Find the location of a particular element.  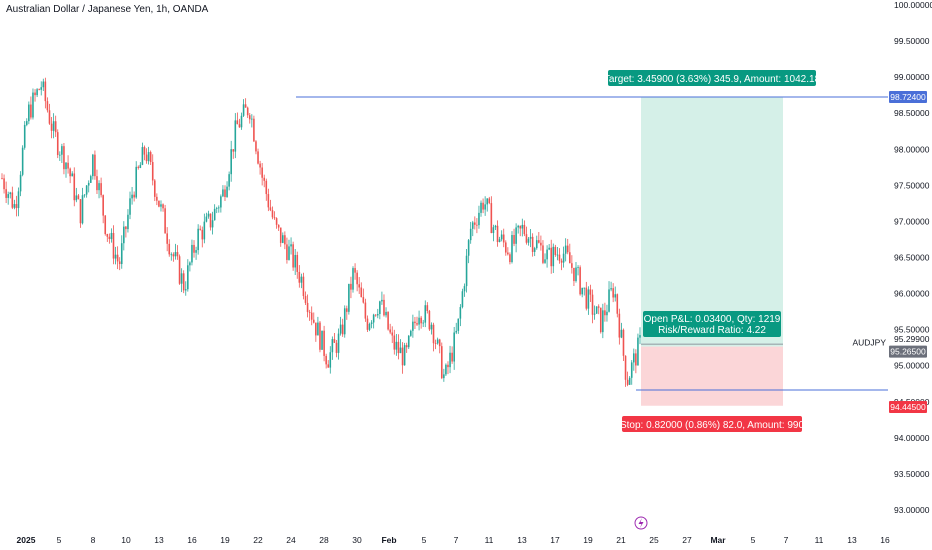

x-tick-label: 22 is located at coordinates (258, 540).